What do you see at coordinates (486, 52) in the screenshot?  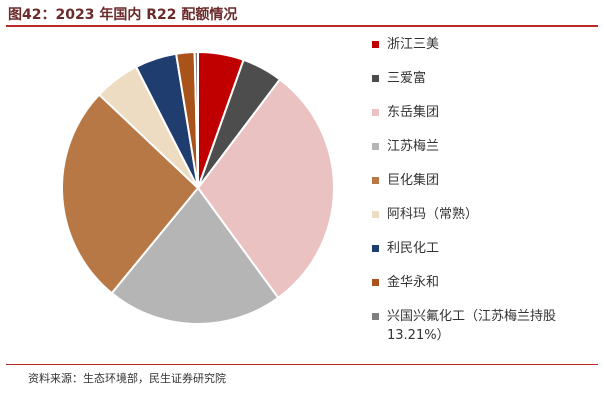 I see `legend-item: 浙江三美` at bounding box center [486, 52].